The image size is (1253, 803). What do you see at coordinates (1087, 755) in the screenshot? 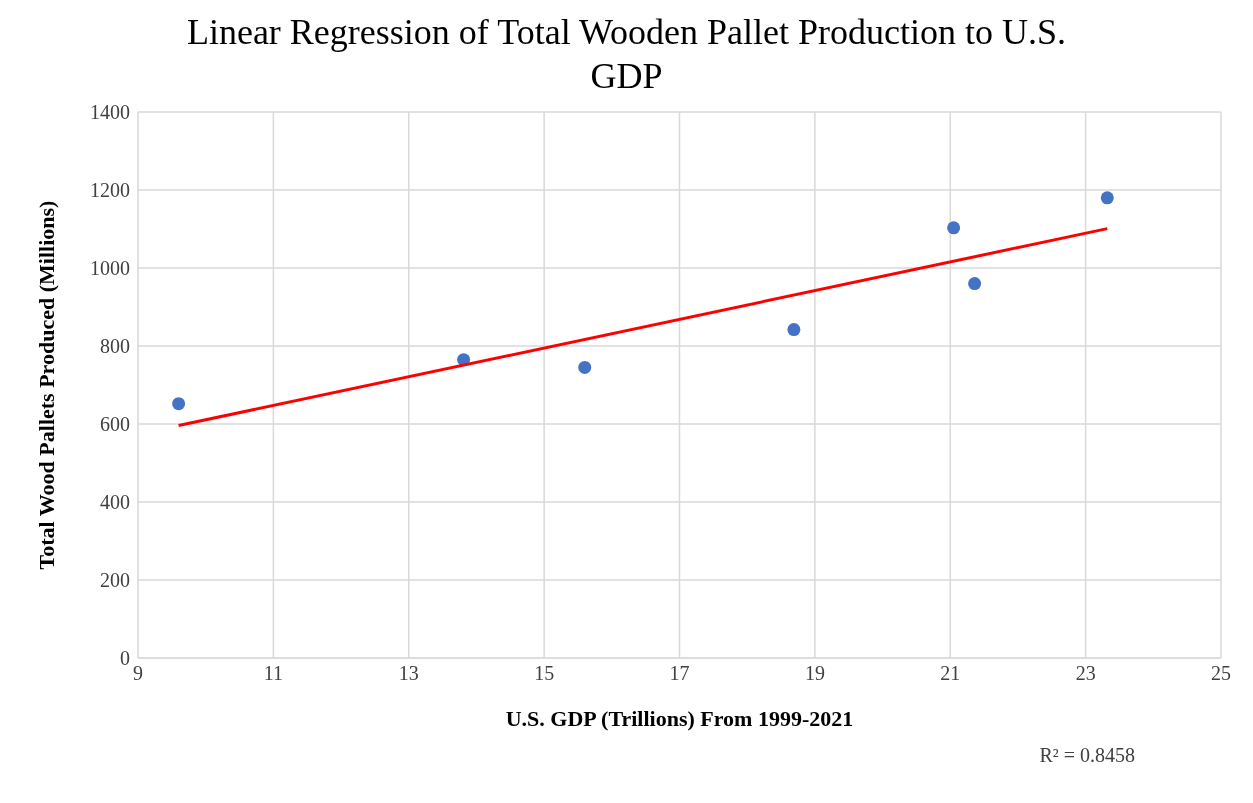
I see `text: R² = 0.8458` at bounding box center [1087, 755].